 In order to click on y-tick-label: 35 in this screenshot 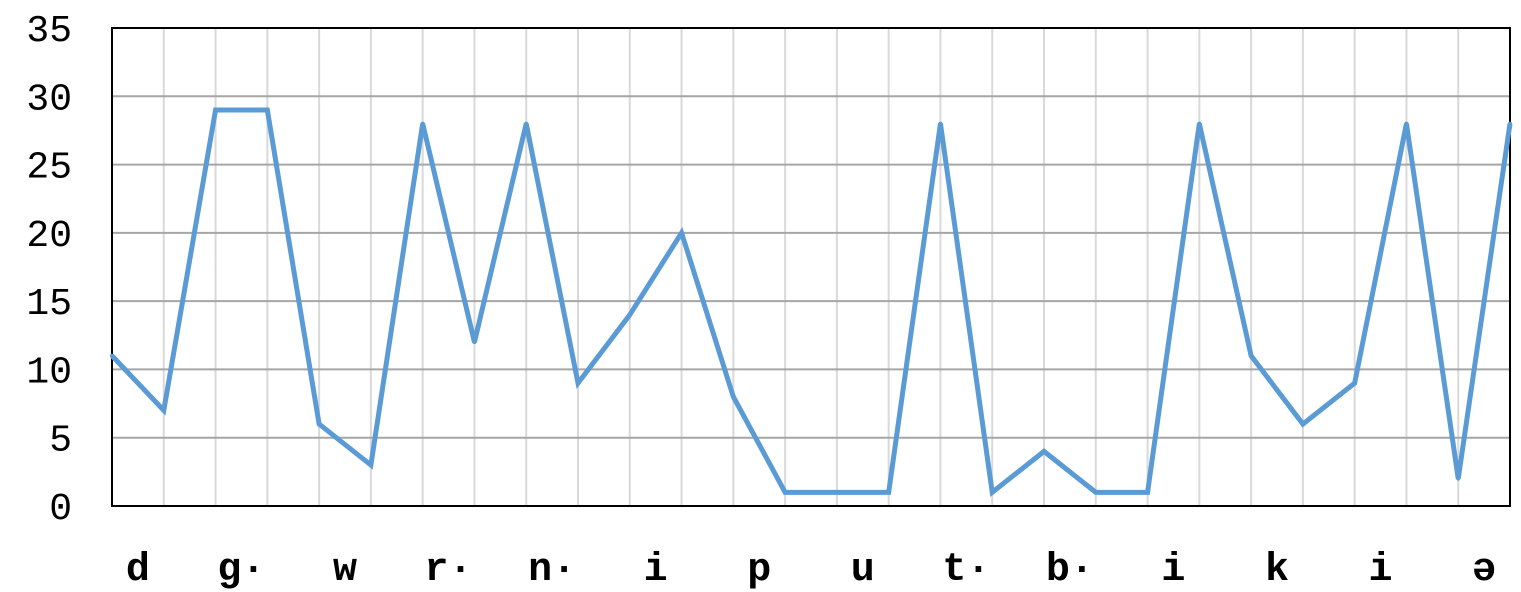, I will do `click(49, 31)`.